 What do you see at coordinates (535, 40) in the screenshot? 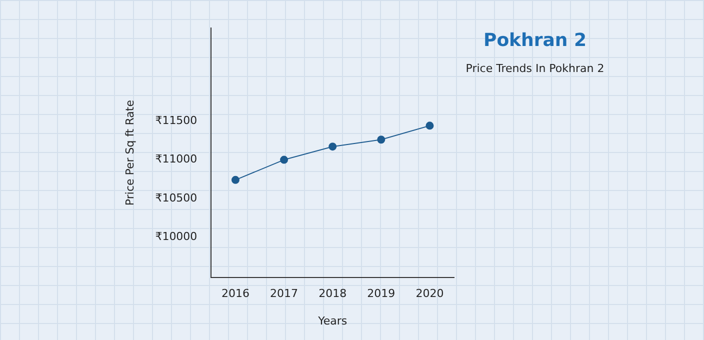
I see `text: Pokhran 2` at bounding box center [535, 40].